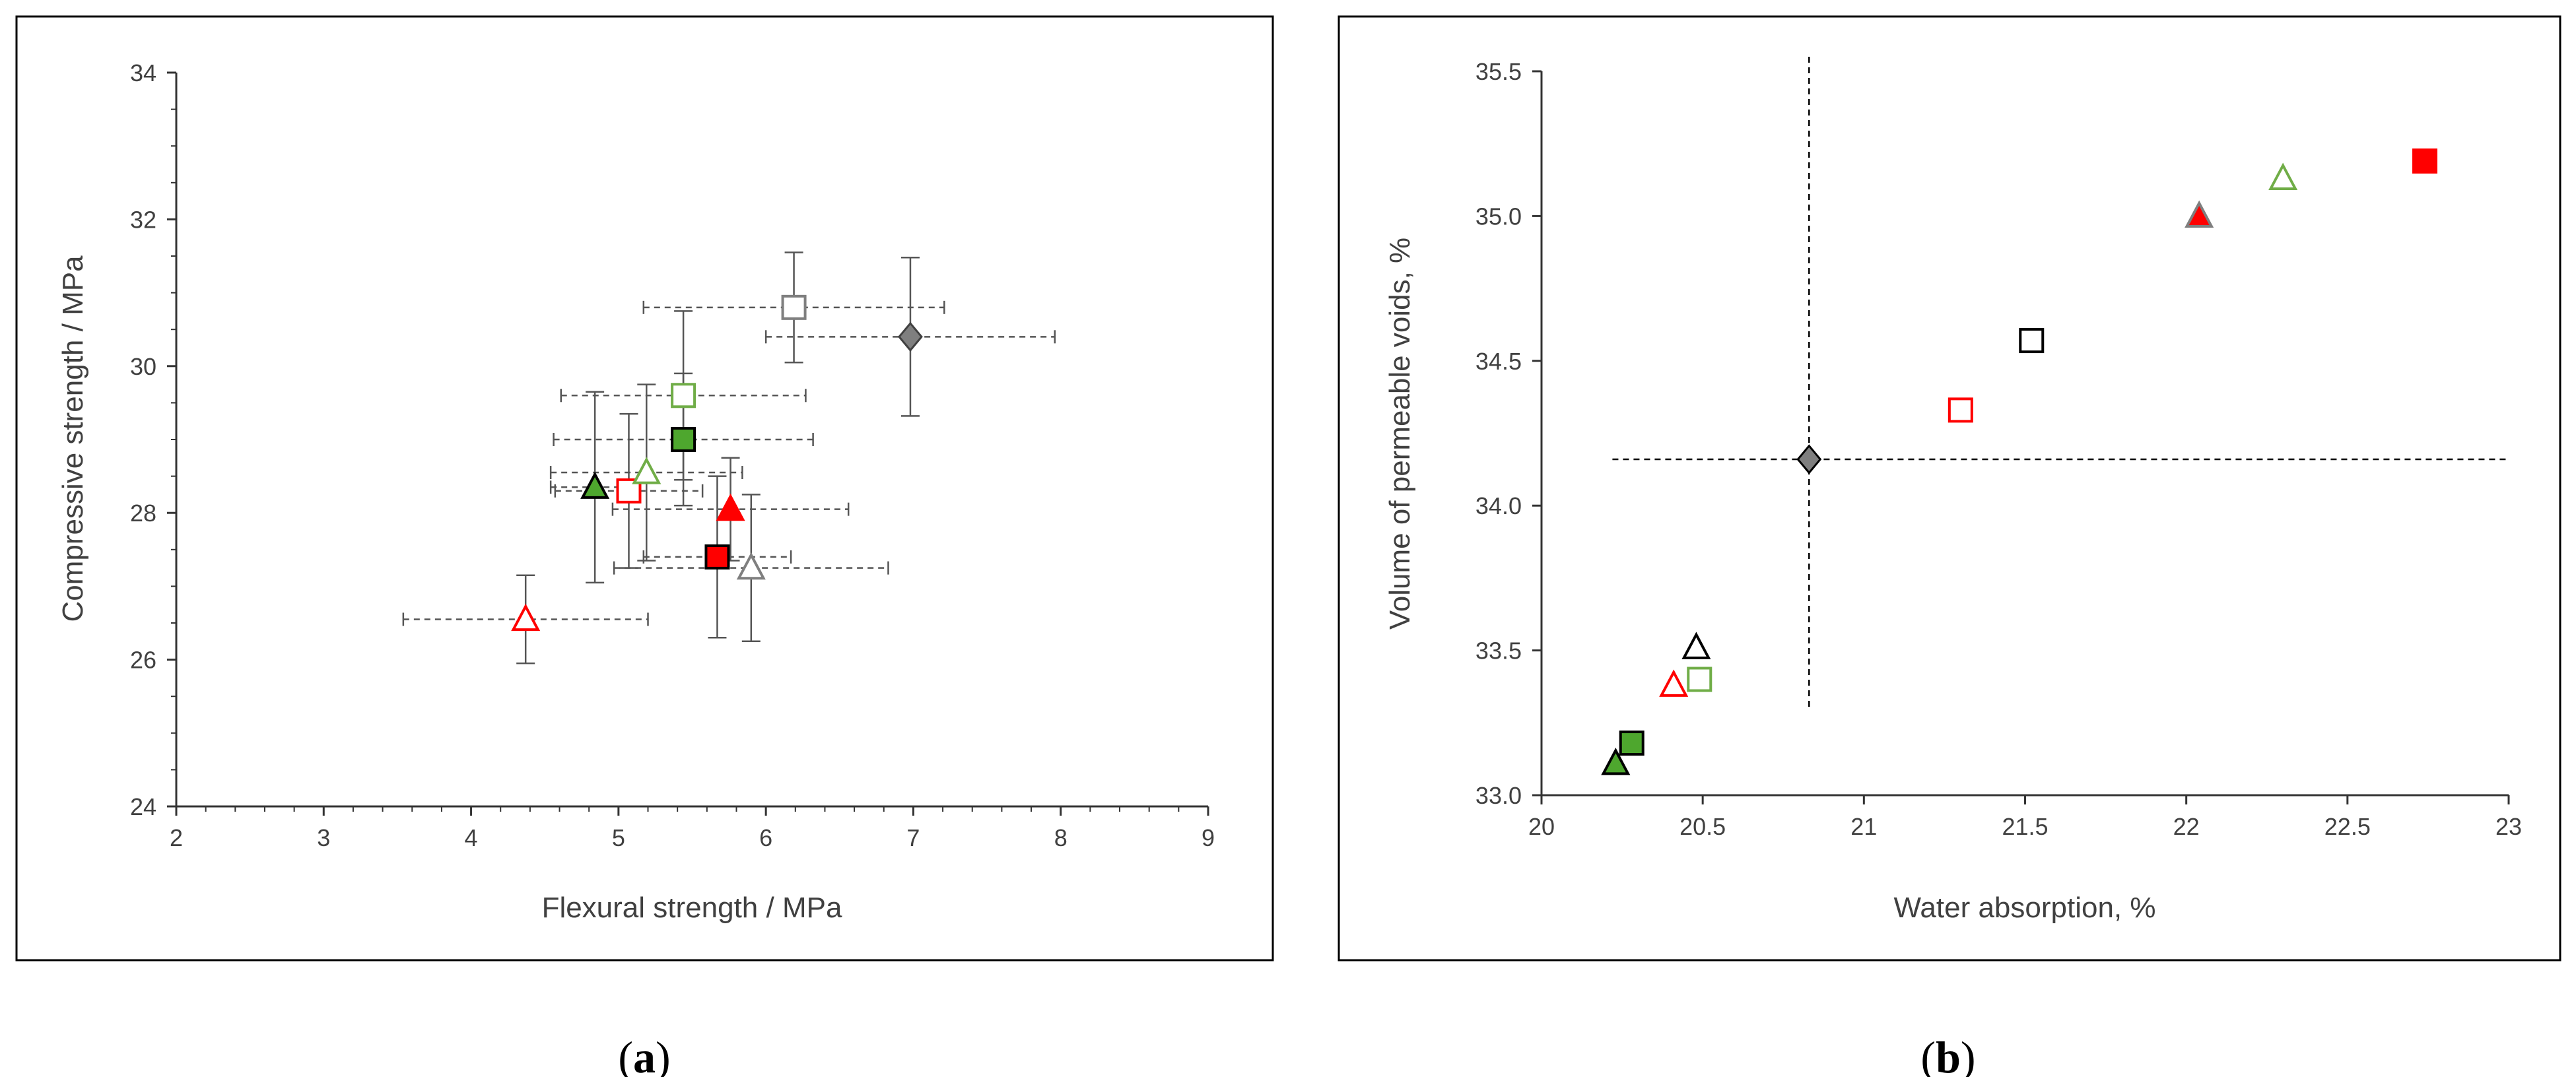  I want to click on panel-a-x-axis-title: Flexural strength / MPa, so click(692, 908).